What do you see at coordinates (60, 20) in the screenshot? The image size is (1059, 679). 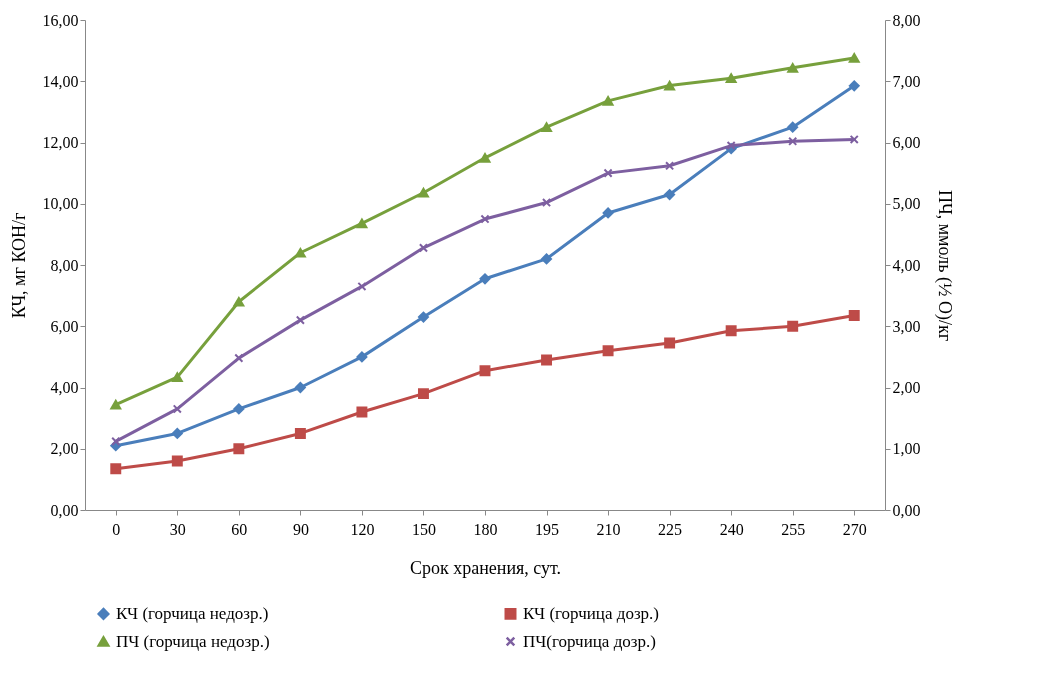 I see `y-tick-label: 16,00` at bounding box center [60, 20].